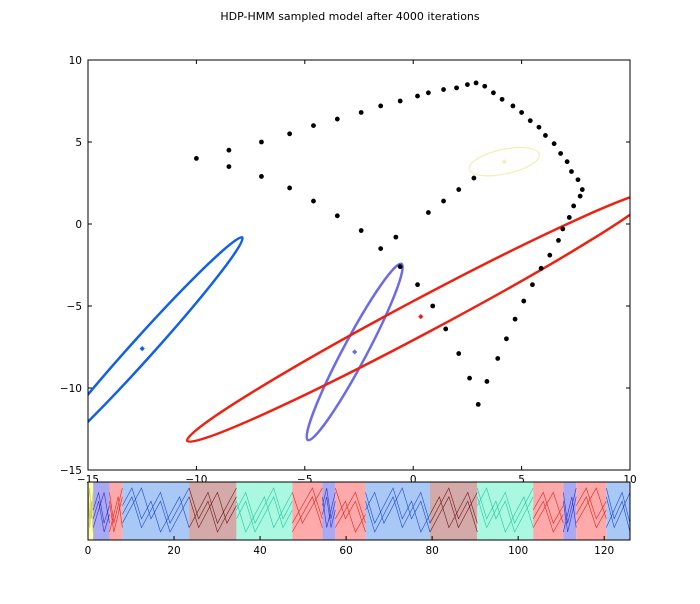 Image resolution: width=700 pixels, height=604 pixels. What do you see at coordinates (75, 61) in the screenshot?
I see `y-tick-label: 10` at bounding box center [75, 61].